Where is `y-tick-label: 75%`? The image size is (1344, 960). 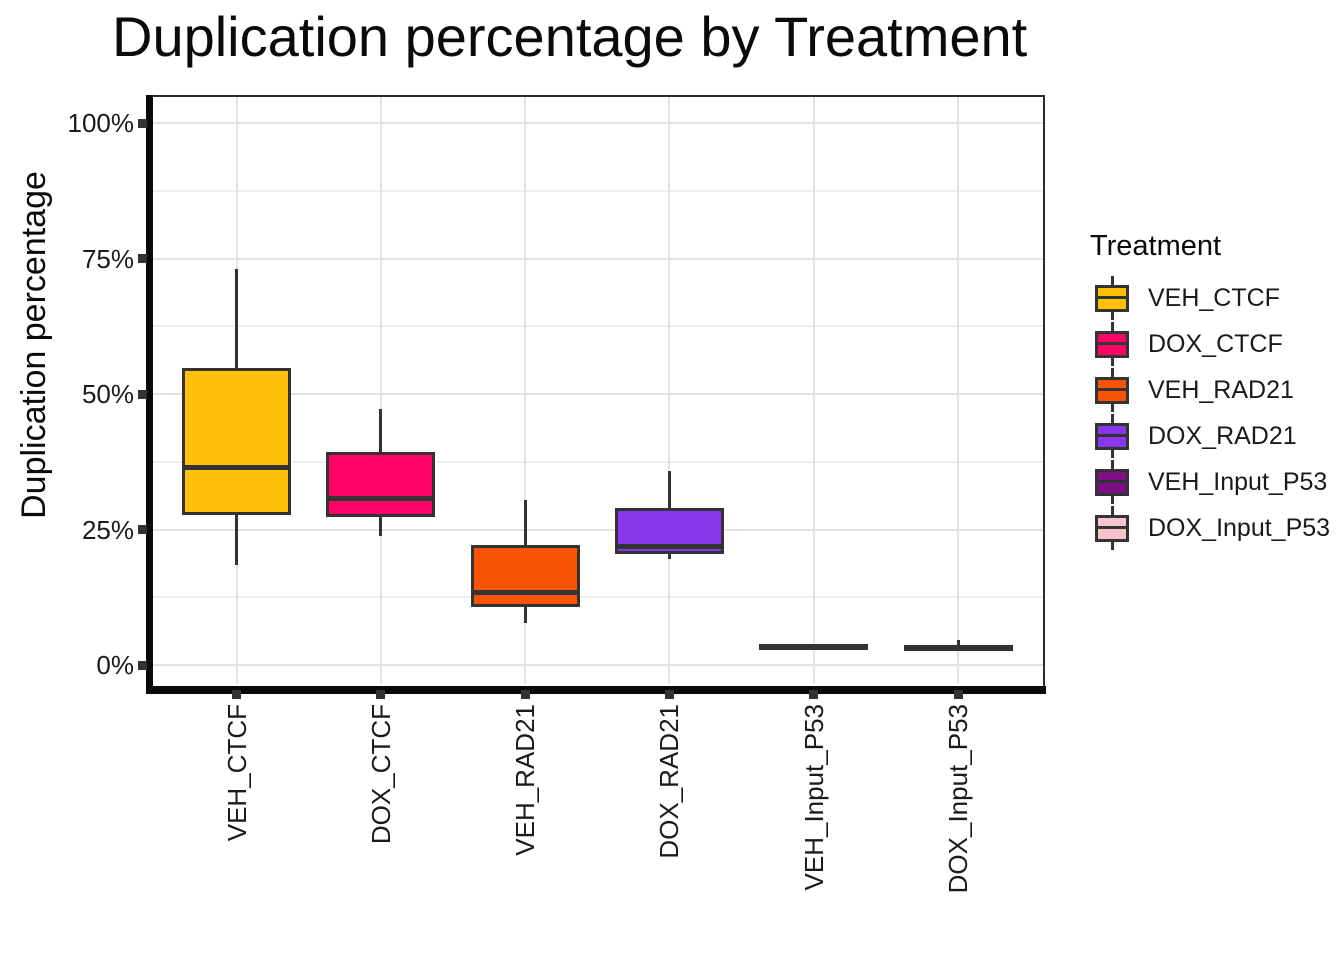 y-tick-label: 75% is located at coordinates (107, 258).